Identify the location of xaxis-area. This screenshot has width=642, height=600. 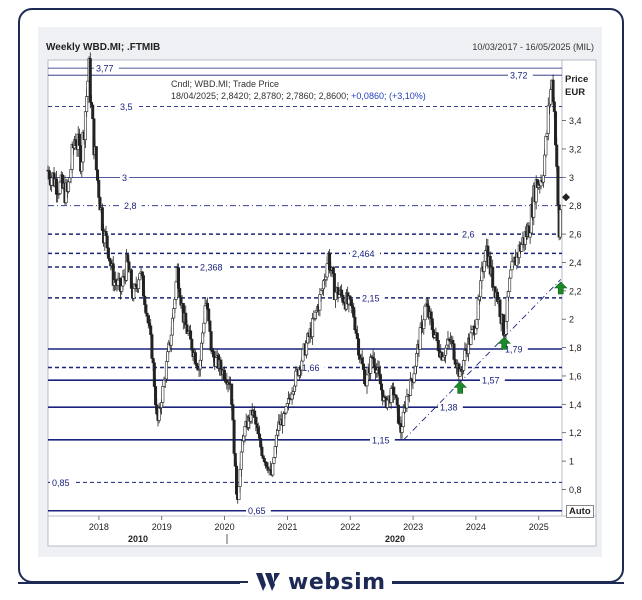
(322, 531).